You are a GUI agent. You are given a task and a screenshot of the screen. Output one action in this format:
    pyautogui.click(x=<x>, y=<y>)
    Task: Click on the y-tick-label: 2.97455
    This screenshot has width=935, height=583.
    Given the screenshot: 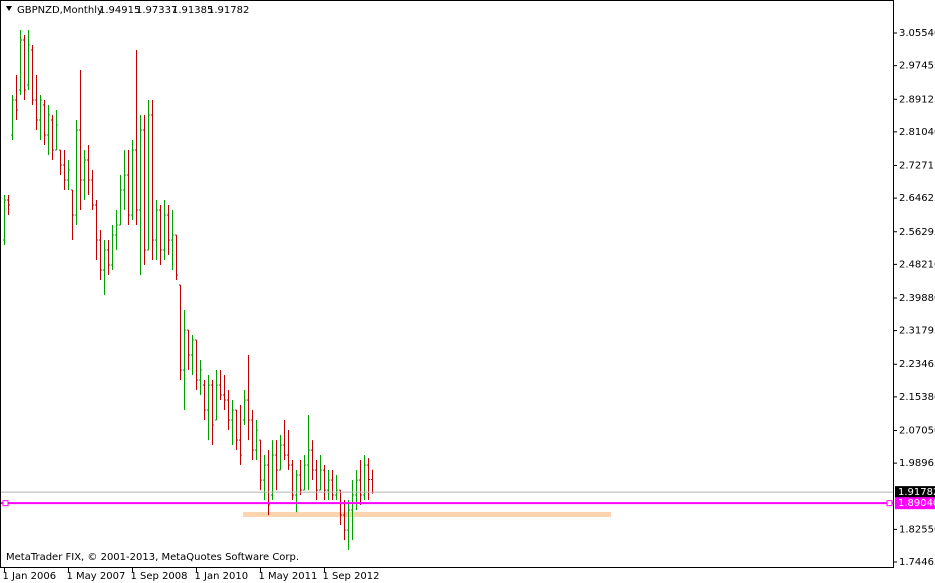 What is the action you would take?
    pyautogui.click(x=917, y=66)
    